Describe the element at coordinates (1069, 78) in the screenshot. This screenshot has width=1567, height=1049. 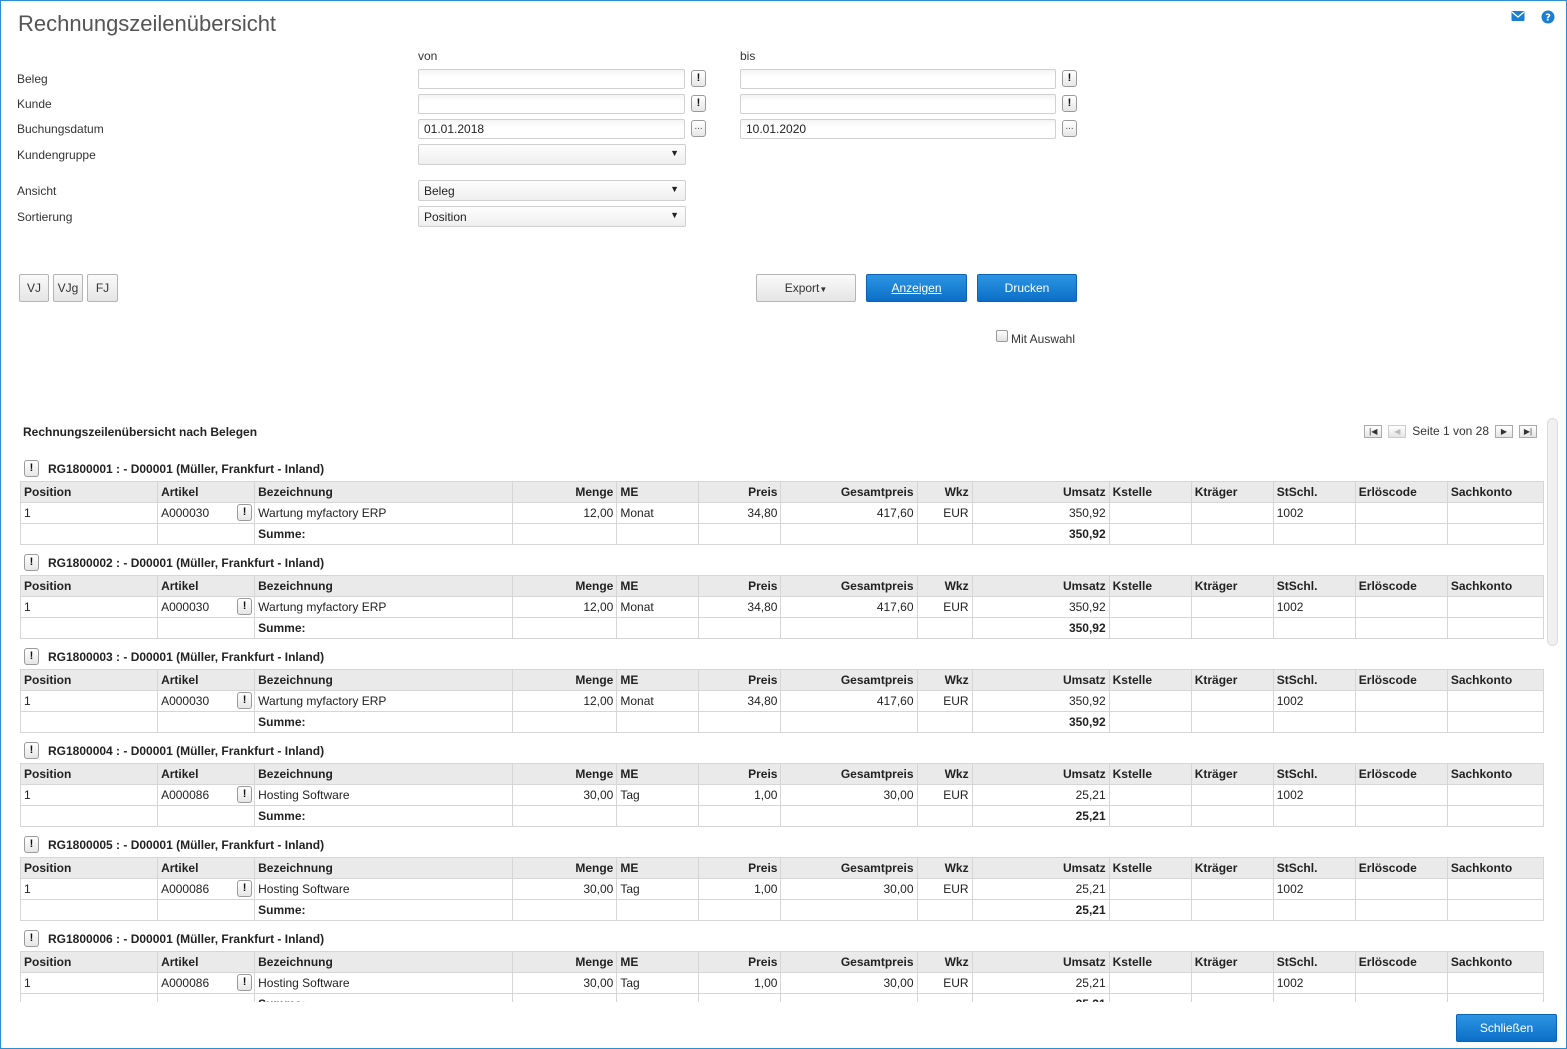
I see `beleg-to-lookup-button: !` at that location.